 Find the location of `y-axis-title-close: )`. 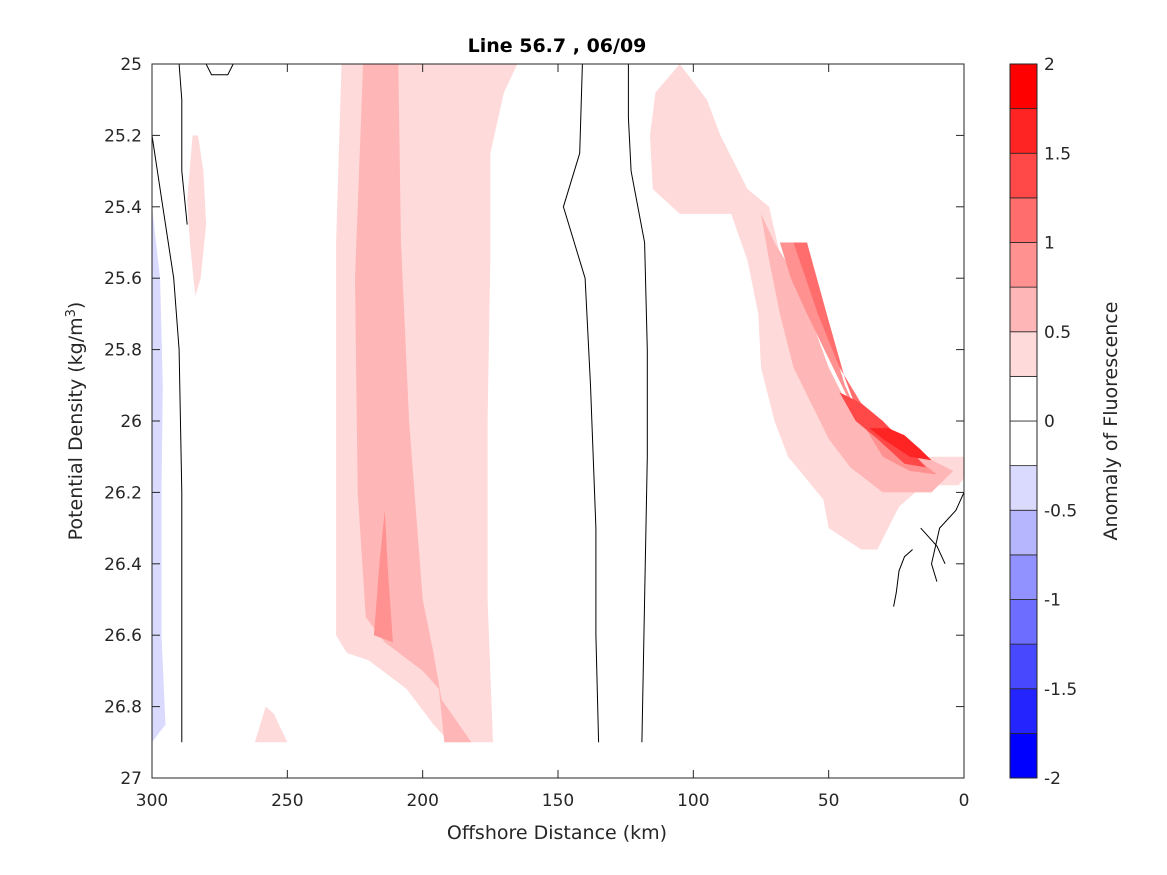

y-axis-title-close: ) is located at coordinates (76, 305).